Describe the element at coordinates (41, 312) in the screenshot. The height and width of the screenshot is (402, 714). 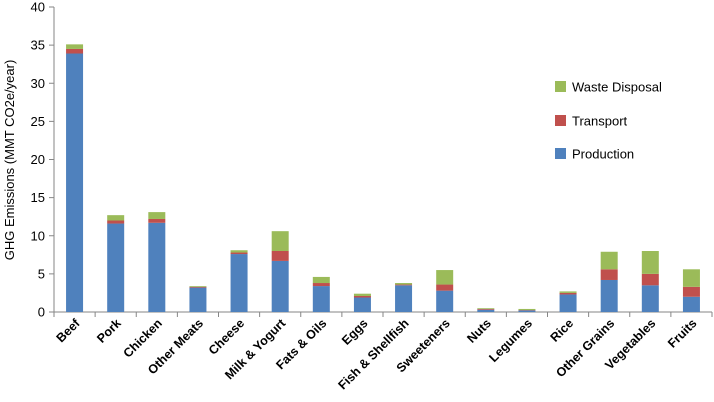
I see `y-tick-label: 0` at that location.